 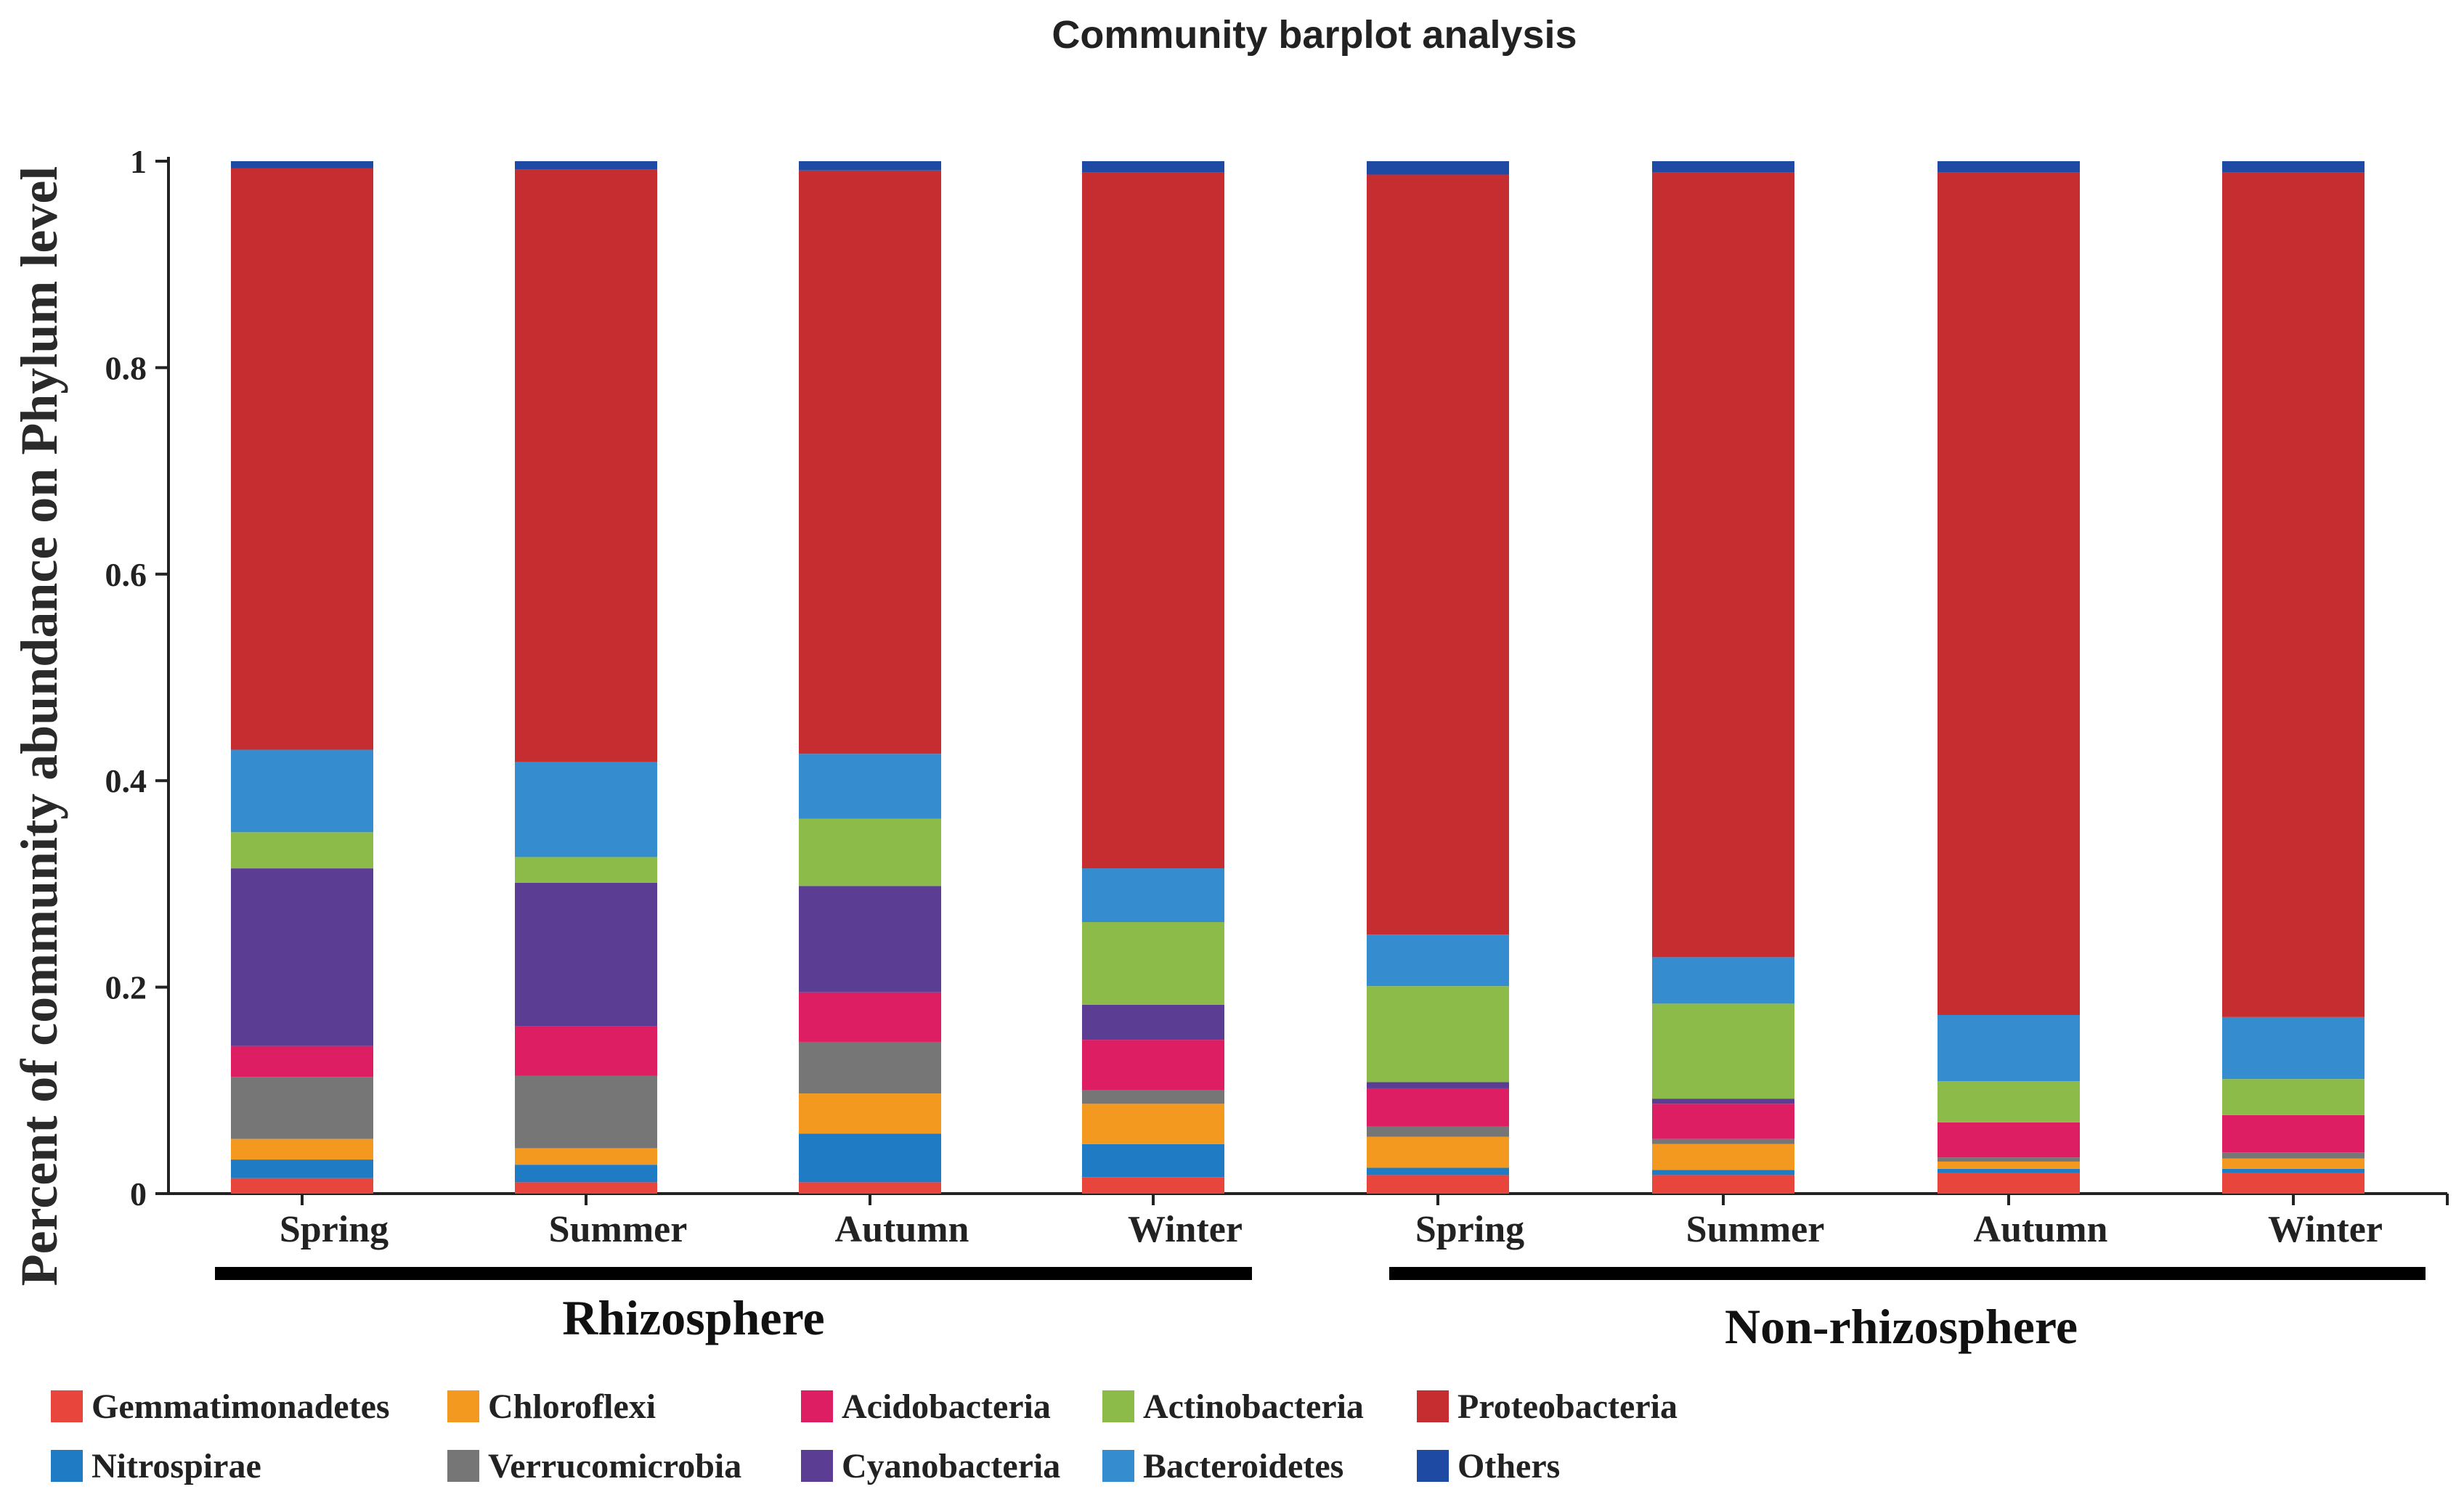 What do you see at coordinates (1243, 1466) in the screenshot?
I see `legend-label: Bacteroidetes` at bounding box center [1243, 1466].